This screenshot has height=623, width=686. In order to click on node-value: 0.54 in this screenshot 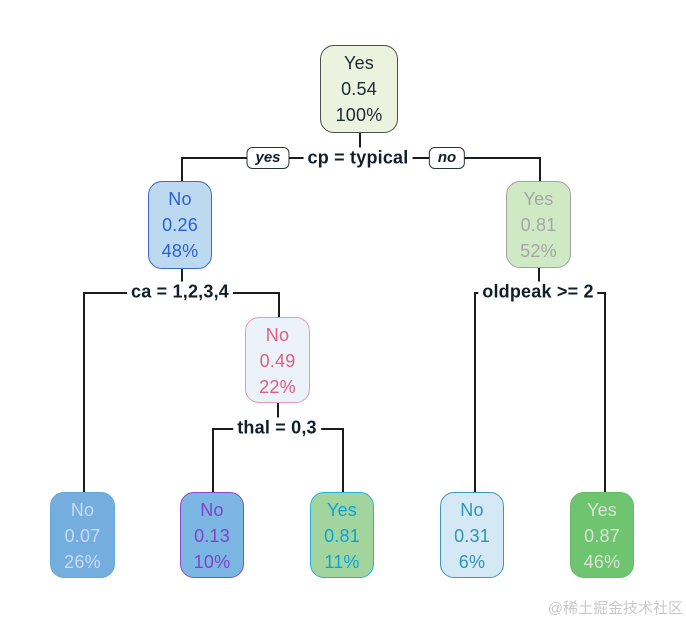, I will do `click(359, 89)`.